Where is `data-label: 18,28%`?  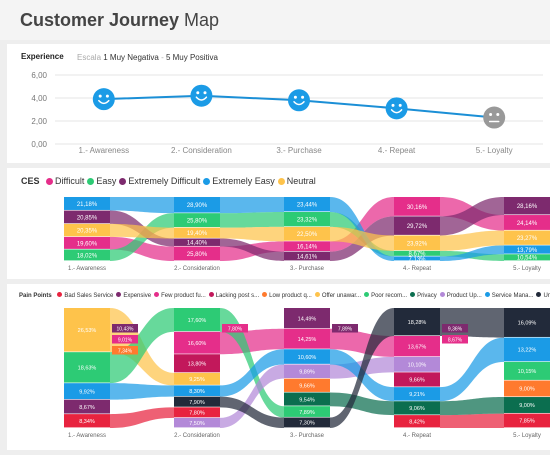 data-label: 18,28% is located at coordinates (417, 323).